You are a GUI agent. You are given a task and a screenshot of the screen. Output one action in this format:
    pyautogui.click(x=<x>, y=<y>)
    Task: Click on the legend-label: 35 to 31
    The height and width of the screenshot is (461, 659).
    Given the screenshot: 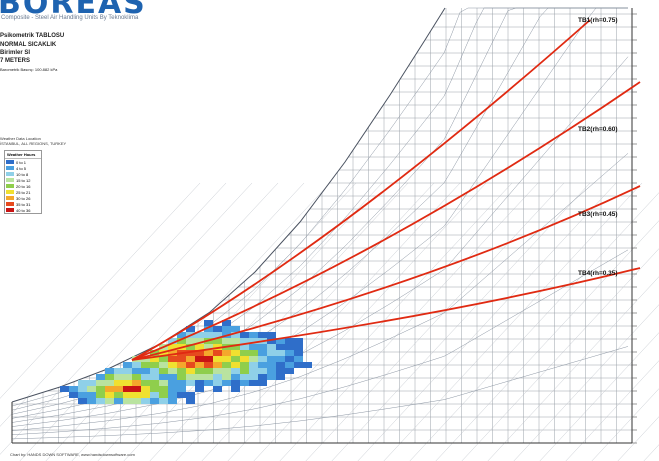 What is the action you would take?
    pyautogui.click(x=23, y=204)
    